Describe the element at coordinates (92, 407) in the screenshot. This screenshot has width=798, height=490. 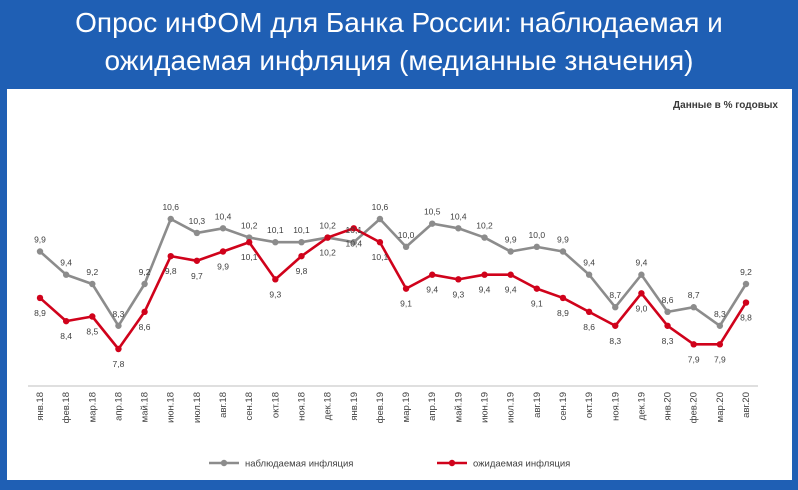
I see `x-tick-label: мар.18` at that location.